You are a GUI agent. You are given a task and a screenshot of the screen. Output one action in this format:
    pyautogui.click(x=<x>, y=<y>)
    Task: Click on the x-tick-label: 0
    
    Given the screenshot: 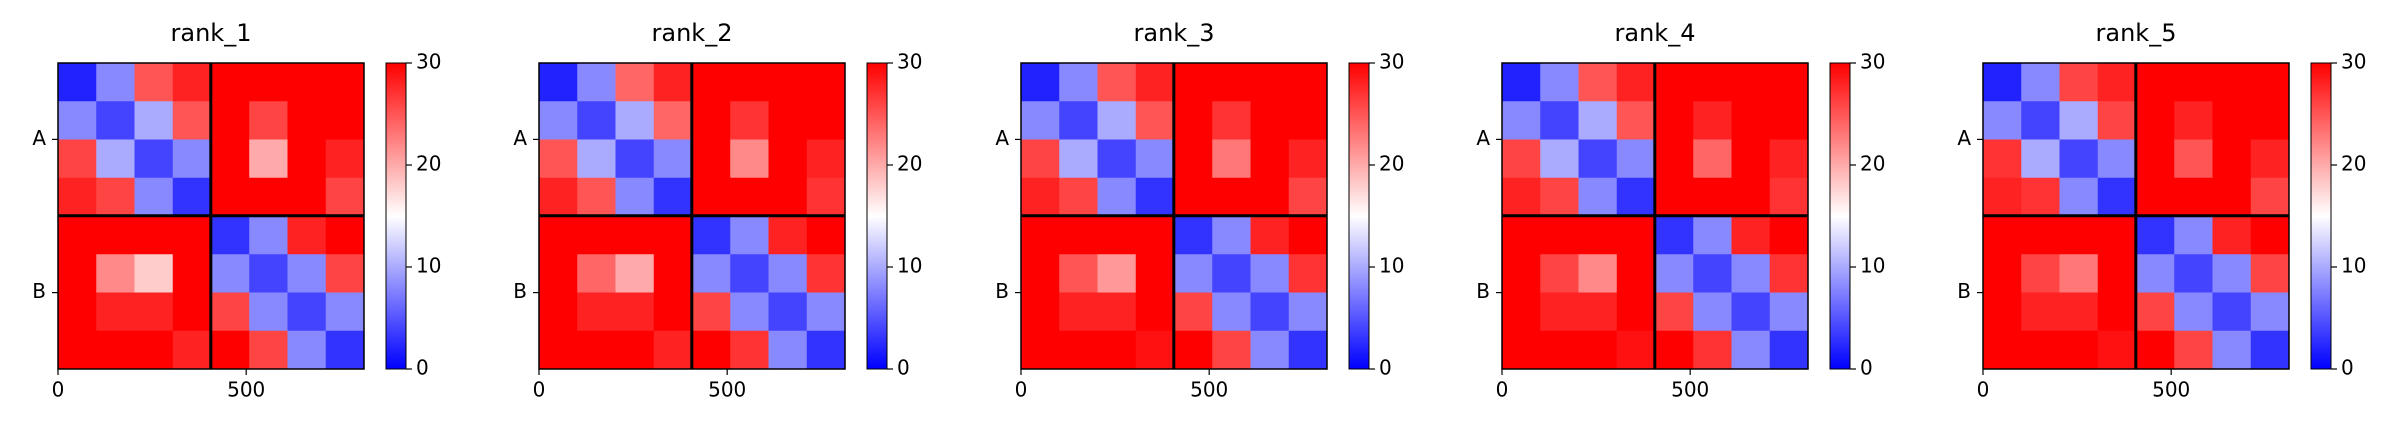 What is the action you would take?
    pyautogui.click(x=58, y=390)
    